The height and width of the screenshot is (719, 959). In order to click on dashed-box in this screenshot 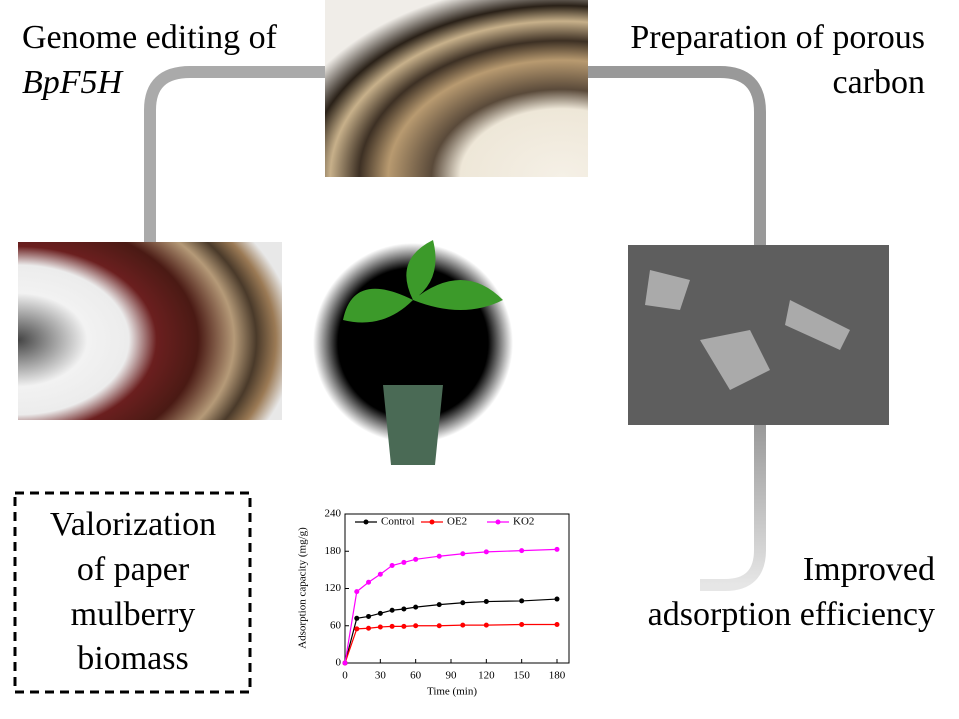, I will do `click(132, 592)`.